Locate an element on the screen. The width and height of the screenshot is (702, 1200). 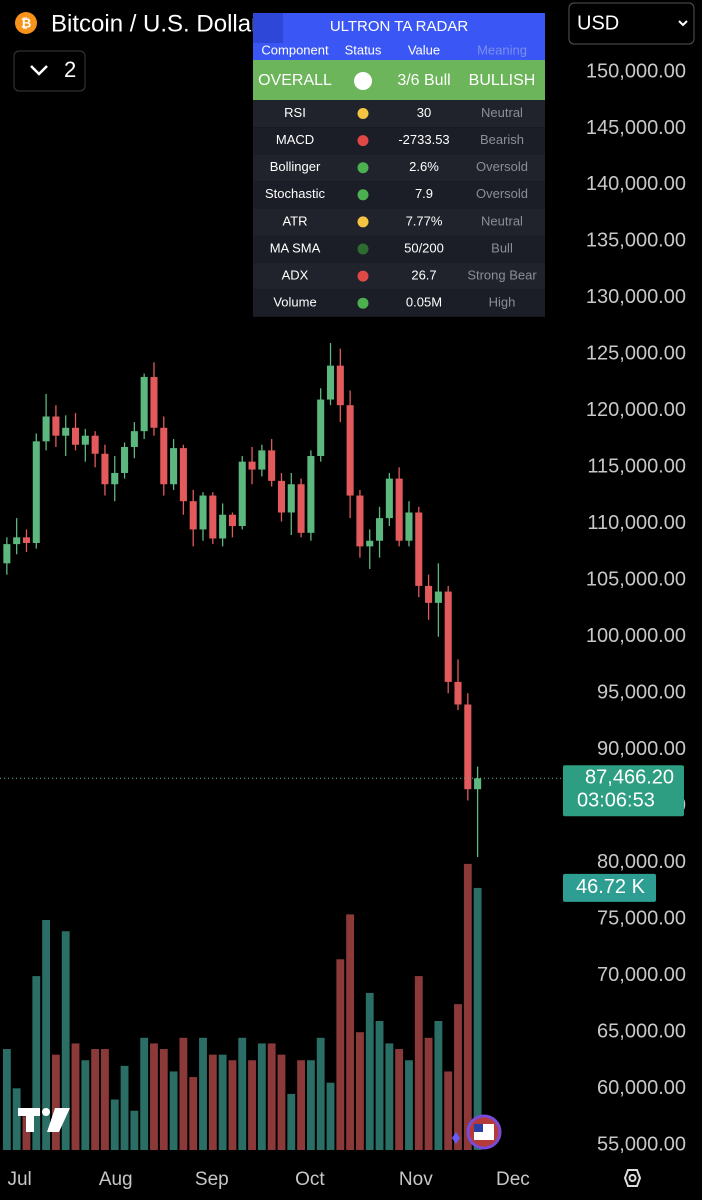
btc-icon-glyph: ₿ is located at coordinates (26, 22).